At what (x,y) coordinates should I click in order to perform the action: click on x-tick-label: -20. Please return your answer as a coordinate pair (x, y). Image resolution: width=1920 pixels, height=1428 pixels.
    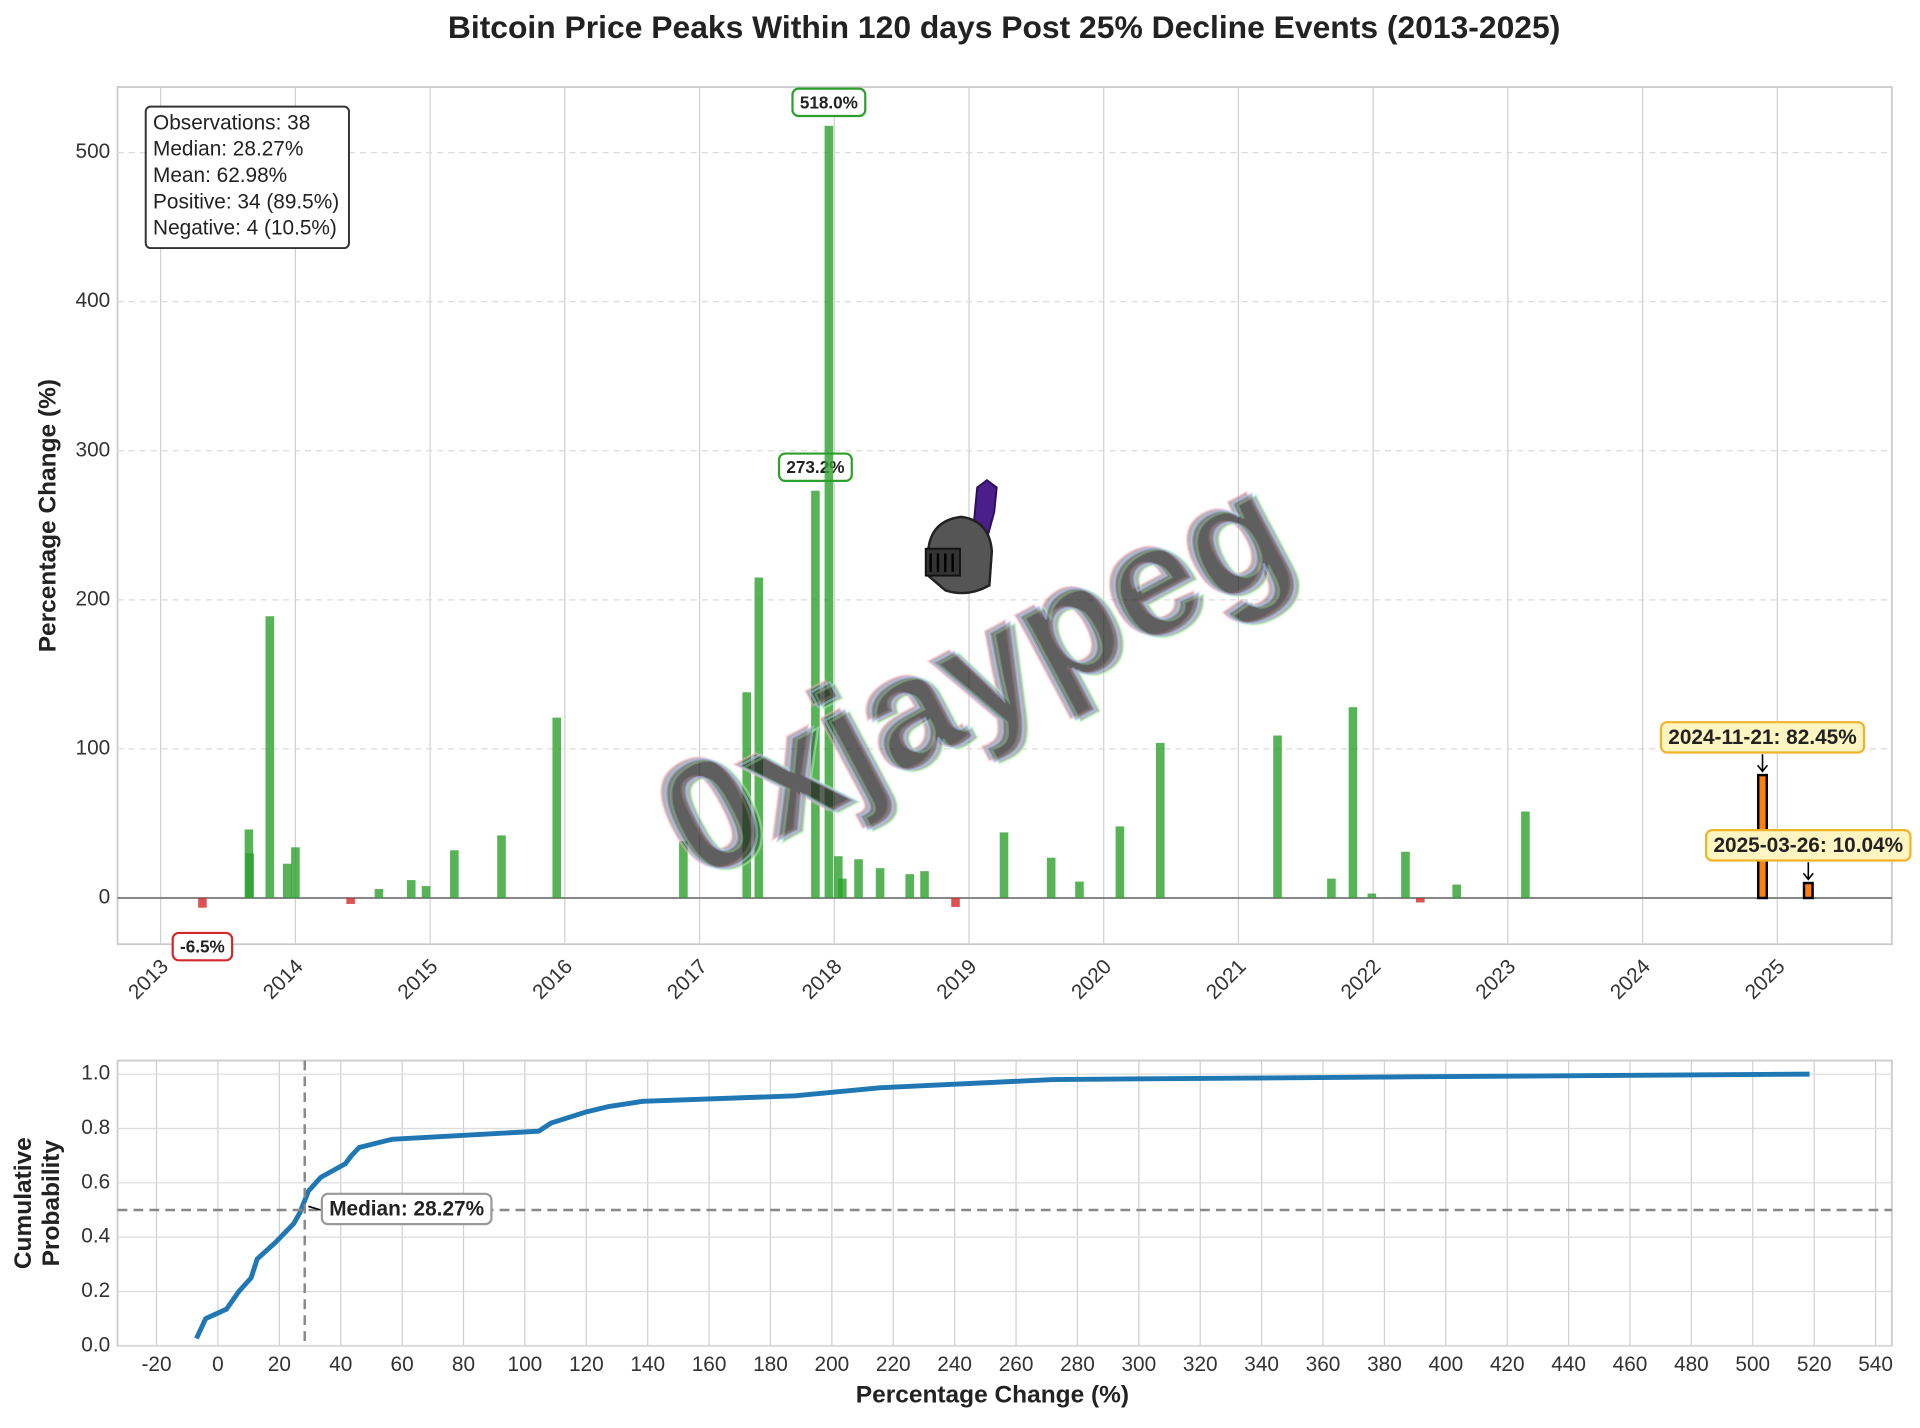
    Looking at the image, I should click on (157, 1364).